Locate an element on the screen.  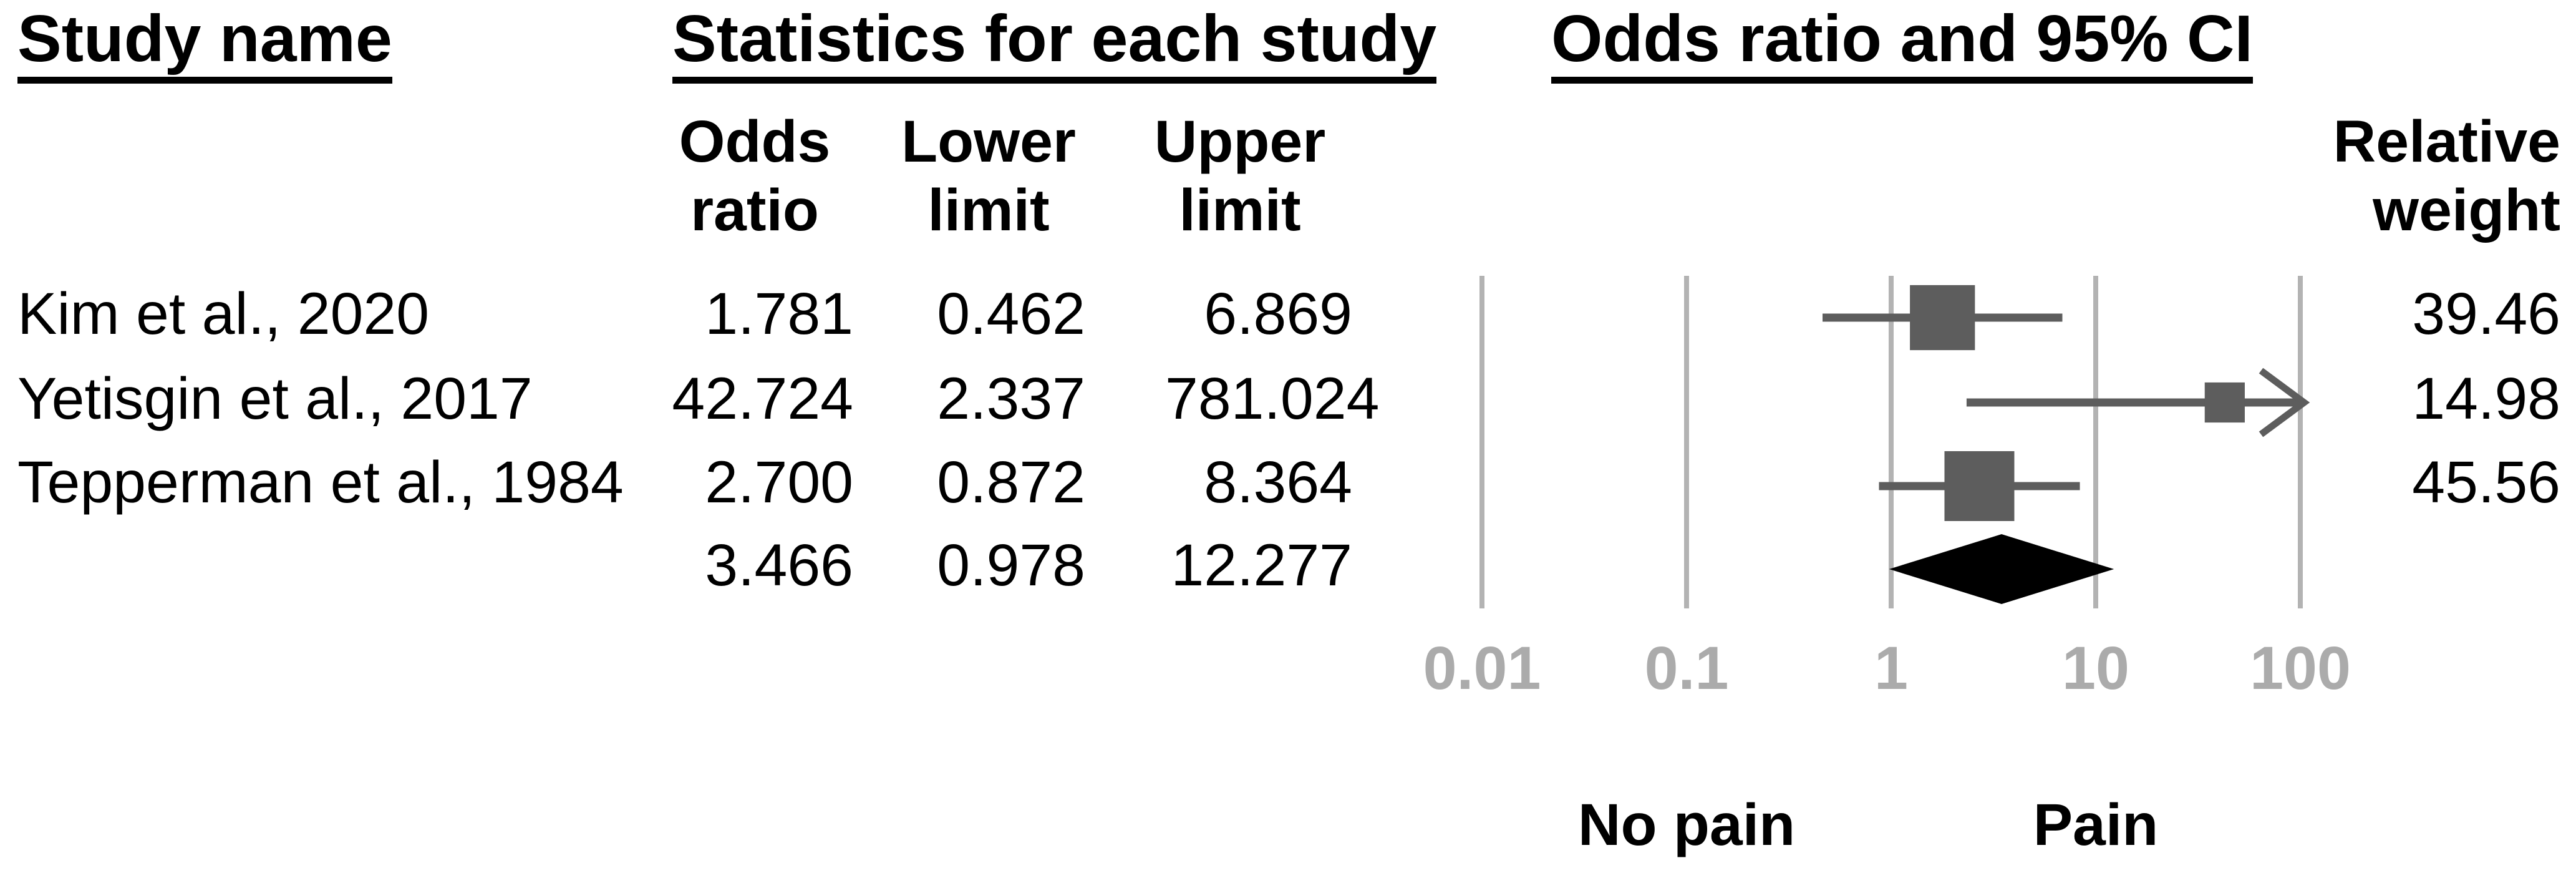
lower-limit-value: 0.462 is located at coordinates (1011, 314).